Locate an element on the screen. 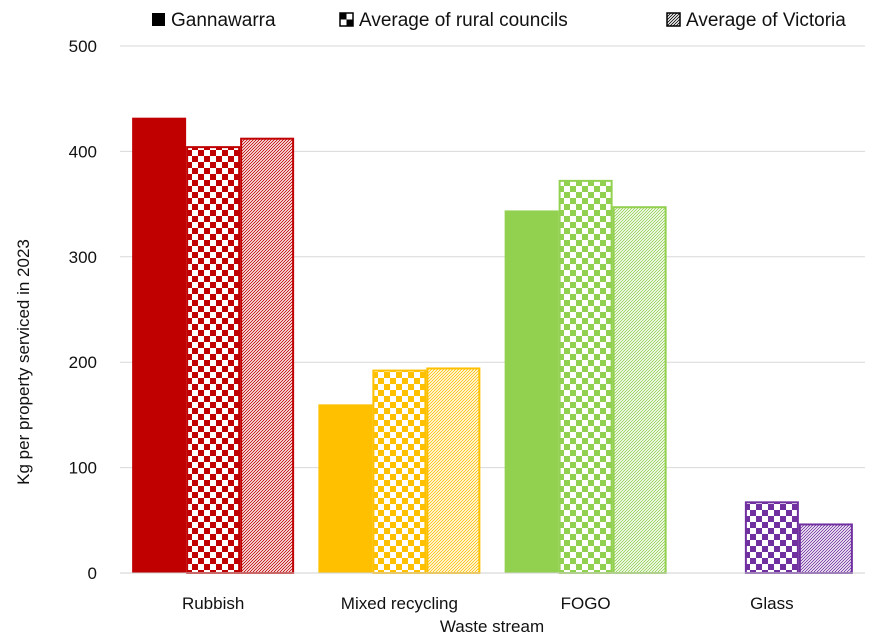 Image resolution: width=893 pixels, height=639 pixels. bar-fogo-average-of-victoria is located at coordinates (639, 390).